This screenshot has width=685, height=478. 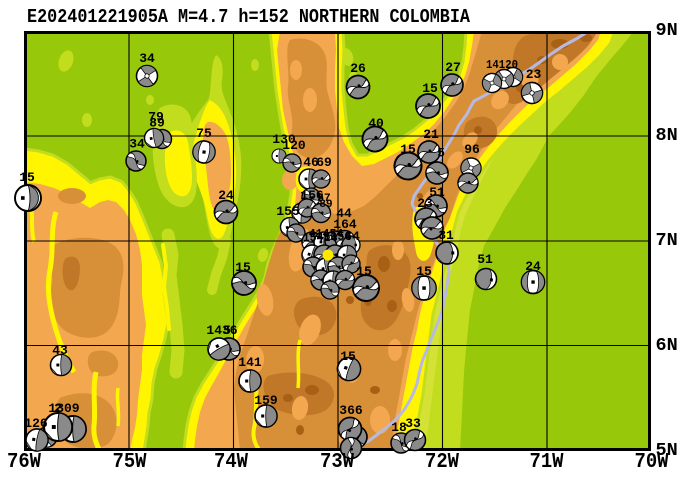 What do you see at coordinates (431, 134) in the screenshot?
I see `svg-text: 21` at bounding box center [431, 134].